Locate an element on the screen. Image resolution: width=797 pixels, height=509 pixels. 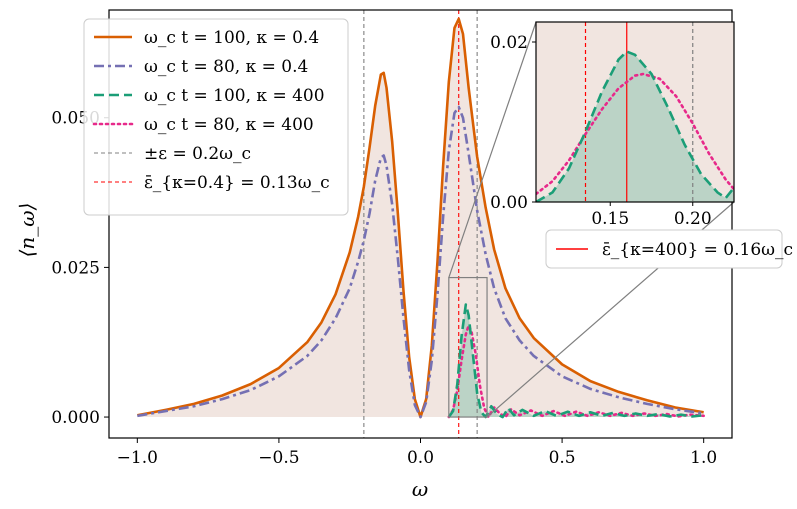
x-tick-label: 0.0 is located at coordinates (420, 458).